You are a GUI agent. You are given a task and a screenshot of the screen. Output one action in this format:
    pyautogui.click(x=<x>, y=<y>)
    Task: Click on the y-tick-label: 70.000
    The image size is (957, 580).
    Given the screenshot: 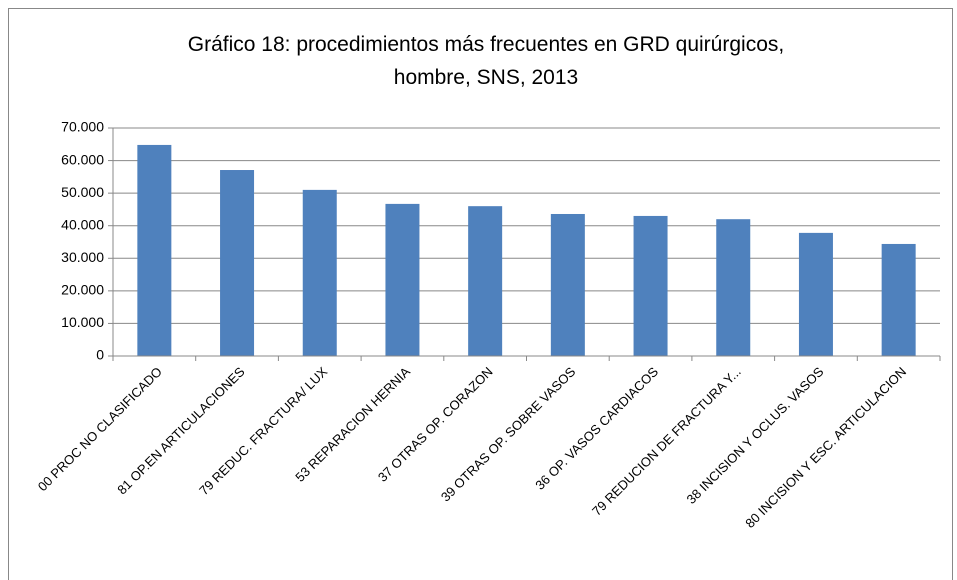 What is the action you would take?
    pyautogui.click(x=82, y=127)
    